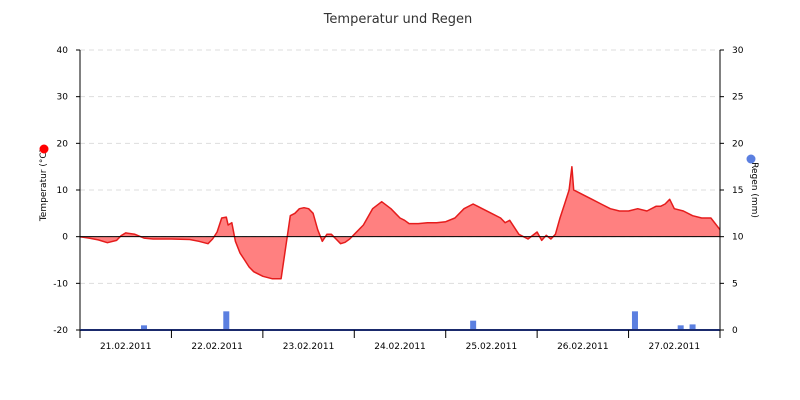 This screenshot has height=400, width=800. I want to click on right-axis-ticks: 0 5 10 15 20 25 30, so click(732, 191).